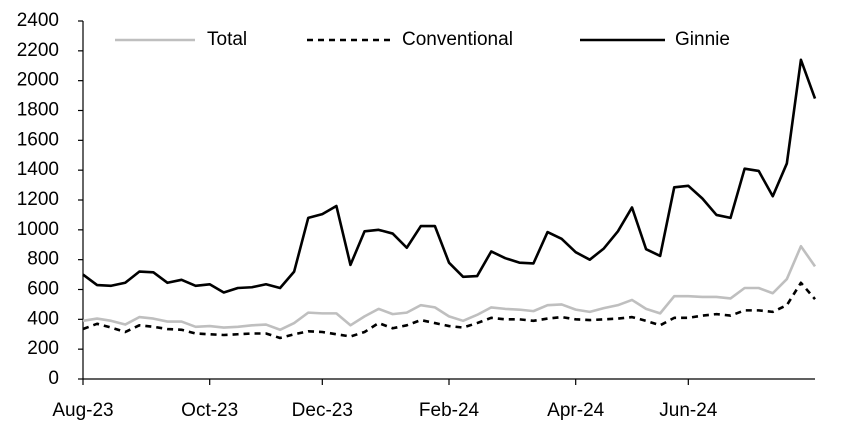 The width and height of the screenshot is (852, 429). What do you see at coordinates (322, 410) in the screenshot?
I see `x-tick-label: Dec-23` at bounding box center [322, 410].